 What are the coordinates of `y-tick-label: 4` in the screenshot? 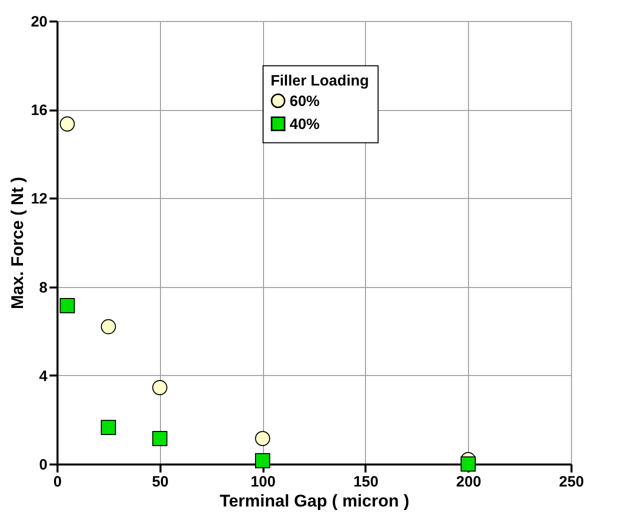 It's located at (43, 376).